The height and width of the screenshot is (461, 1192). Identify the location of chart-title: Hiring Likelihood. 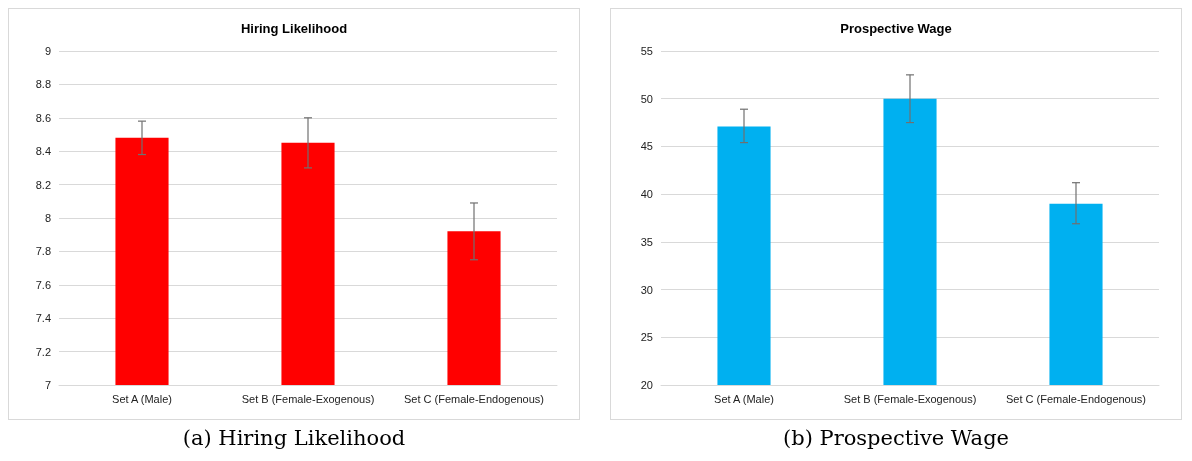
(294, 28).